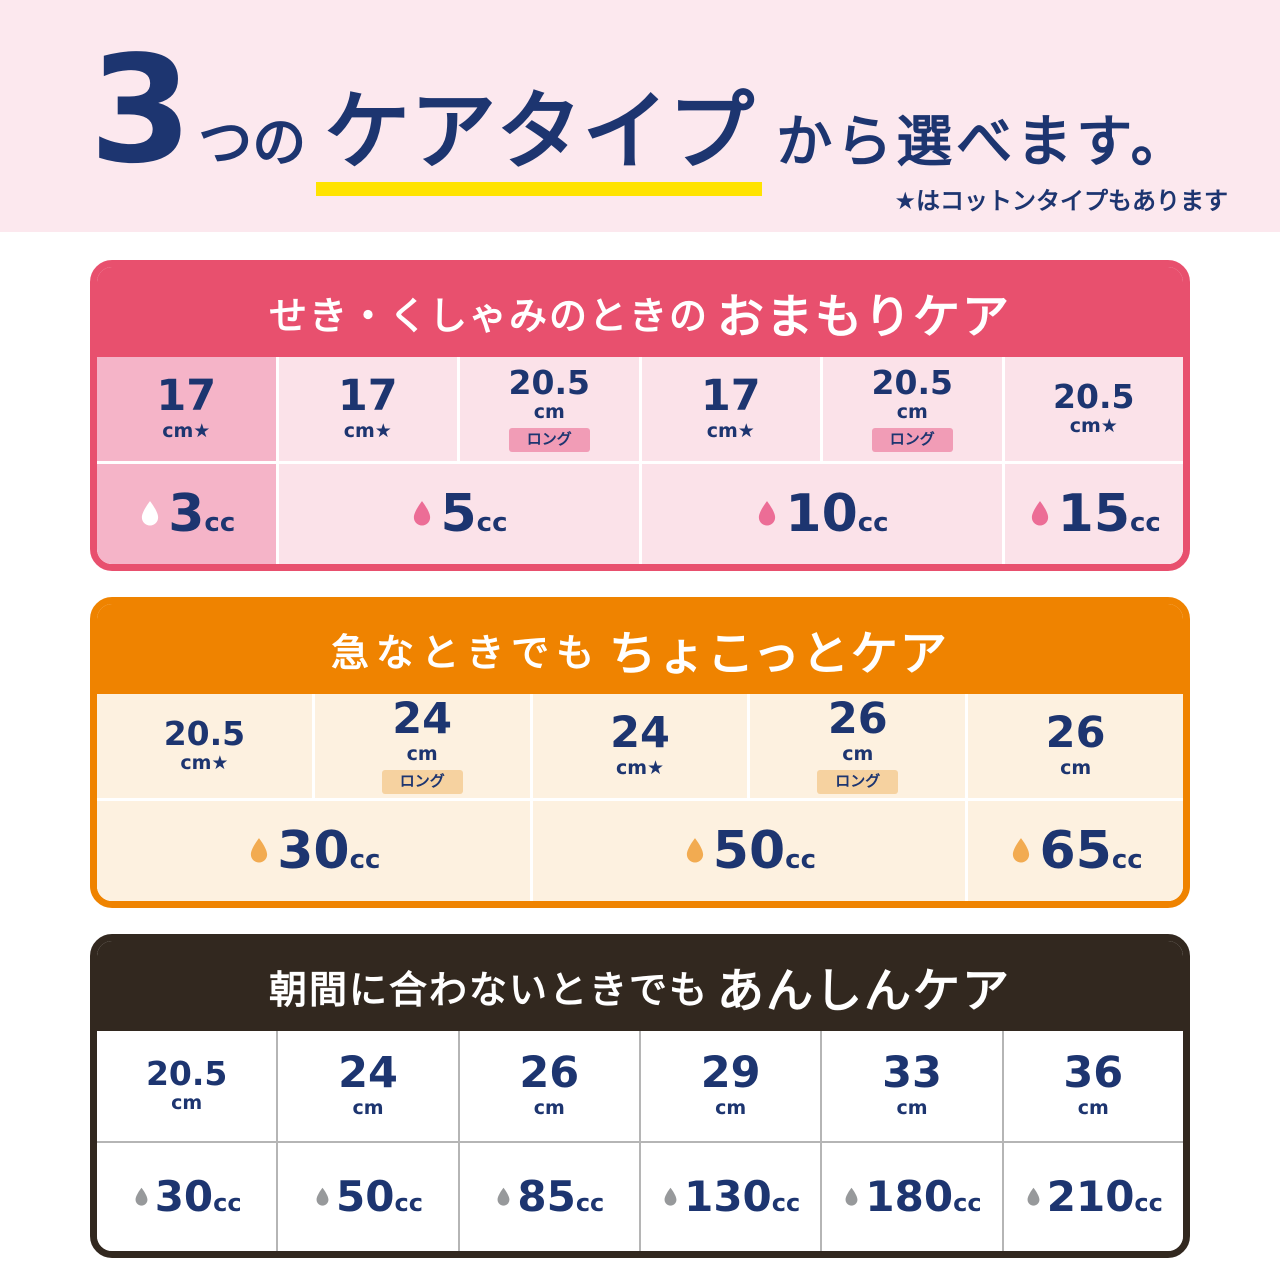 Image resolution: width=1280 pixels, height=1280 pixels. I want to click on size-cell: 36 cm, so click(1093, 1086).